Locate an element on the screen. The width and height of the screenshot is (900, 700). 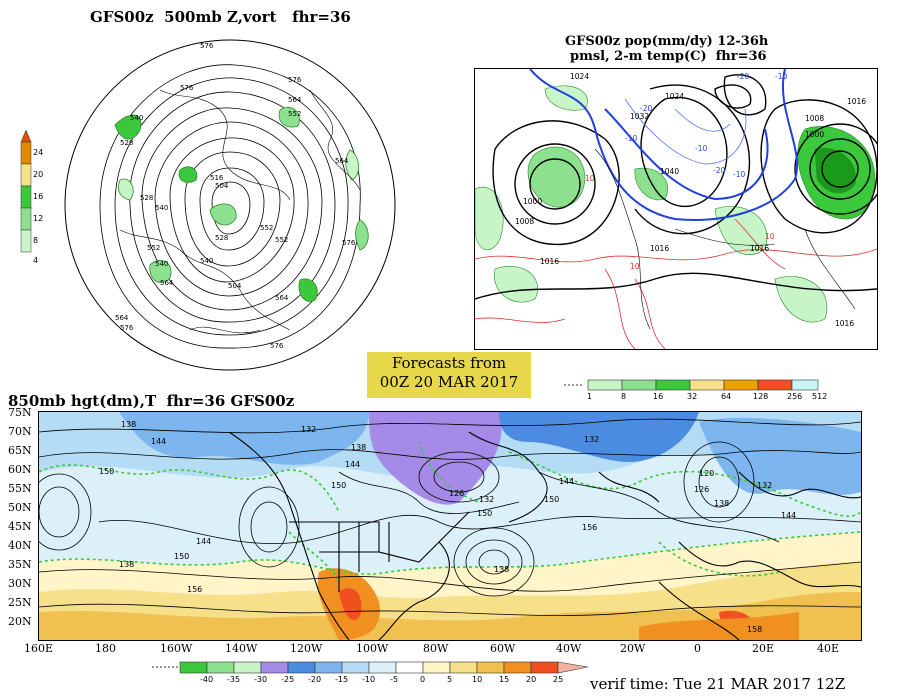
temp-cb-label-5: -15 is located at coordinates (342, 679).